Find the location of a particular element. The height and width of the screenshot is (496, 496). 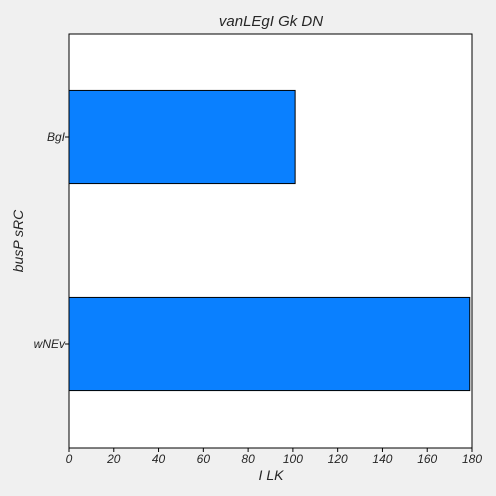

x-tick-label: 100 is located at coordinates (293, 459).